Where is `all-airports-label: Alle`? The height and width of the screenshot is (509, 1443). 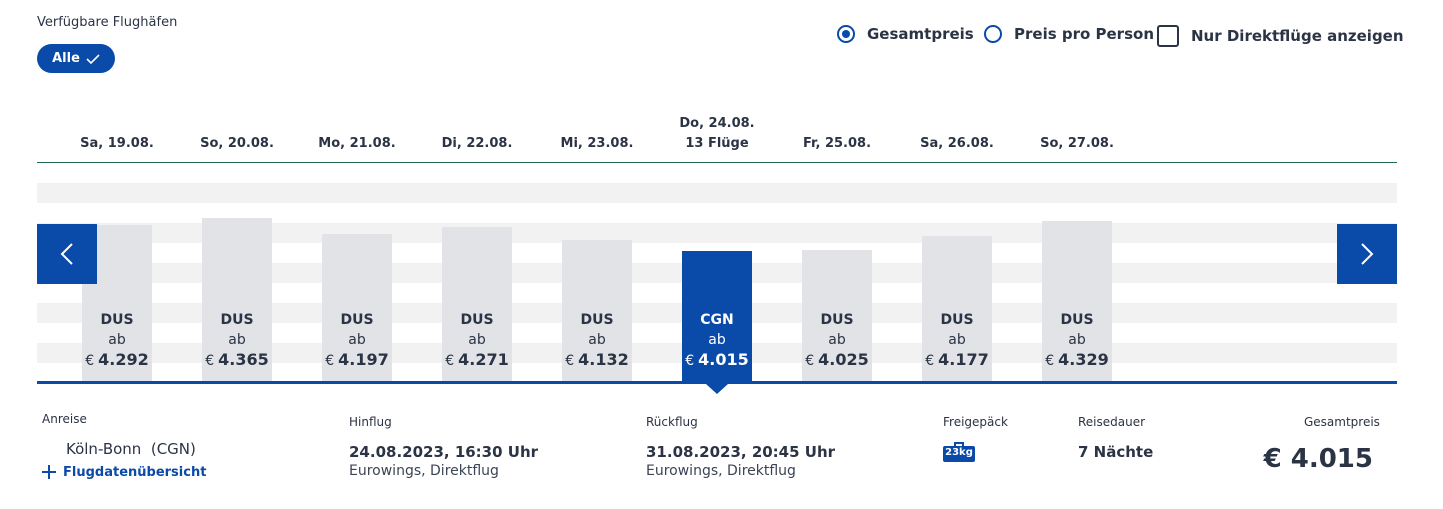 all-airports-label: Alle is located at coordinates (66, 58).